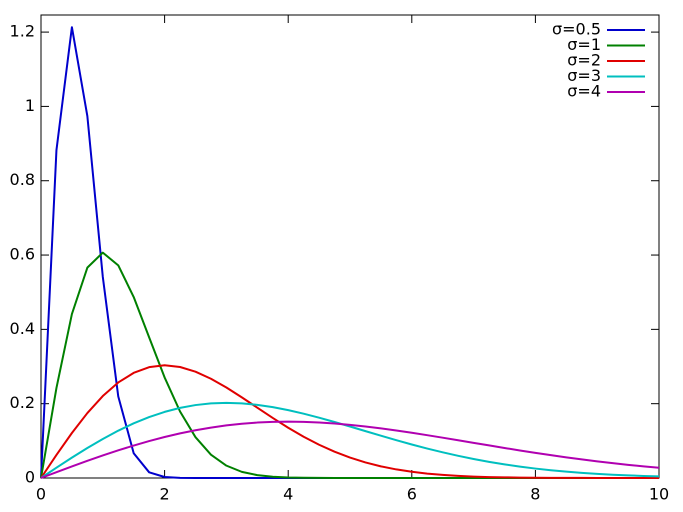  What do you see at coordinates (584, 75) in the screenshot?
I see `legend-label: σ=3` at bounding box center [584, 75].